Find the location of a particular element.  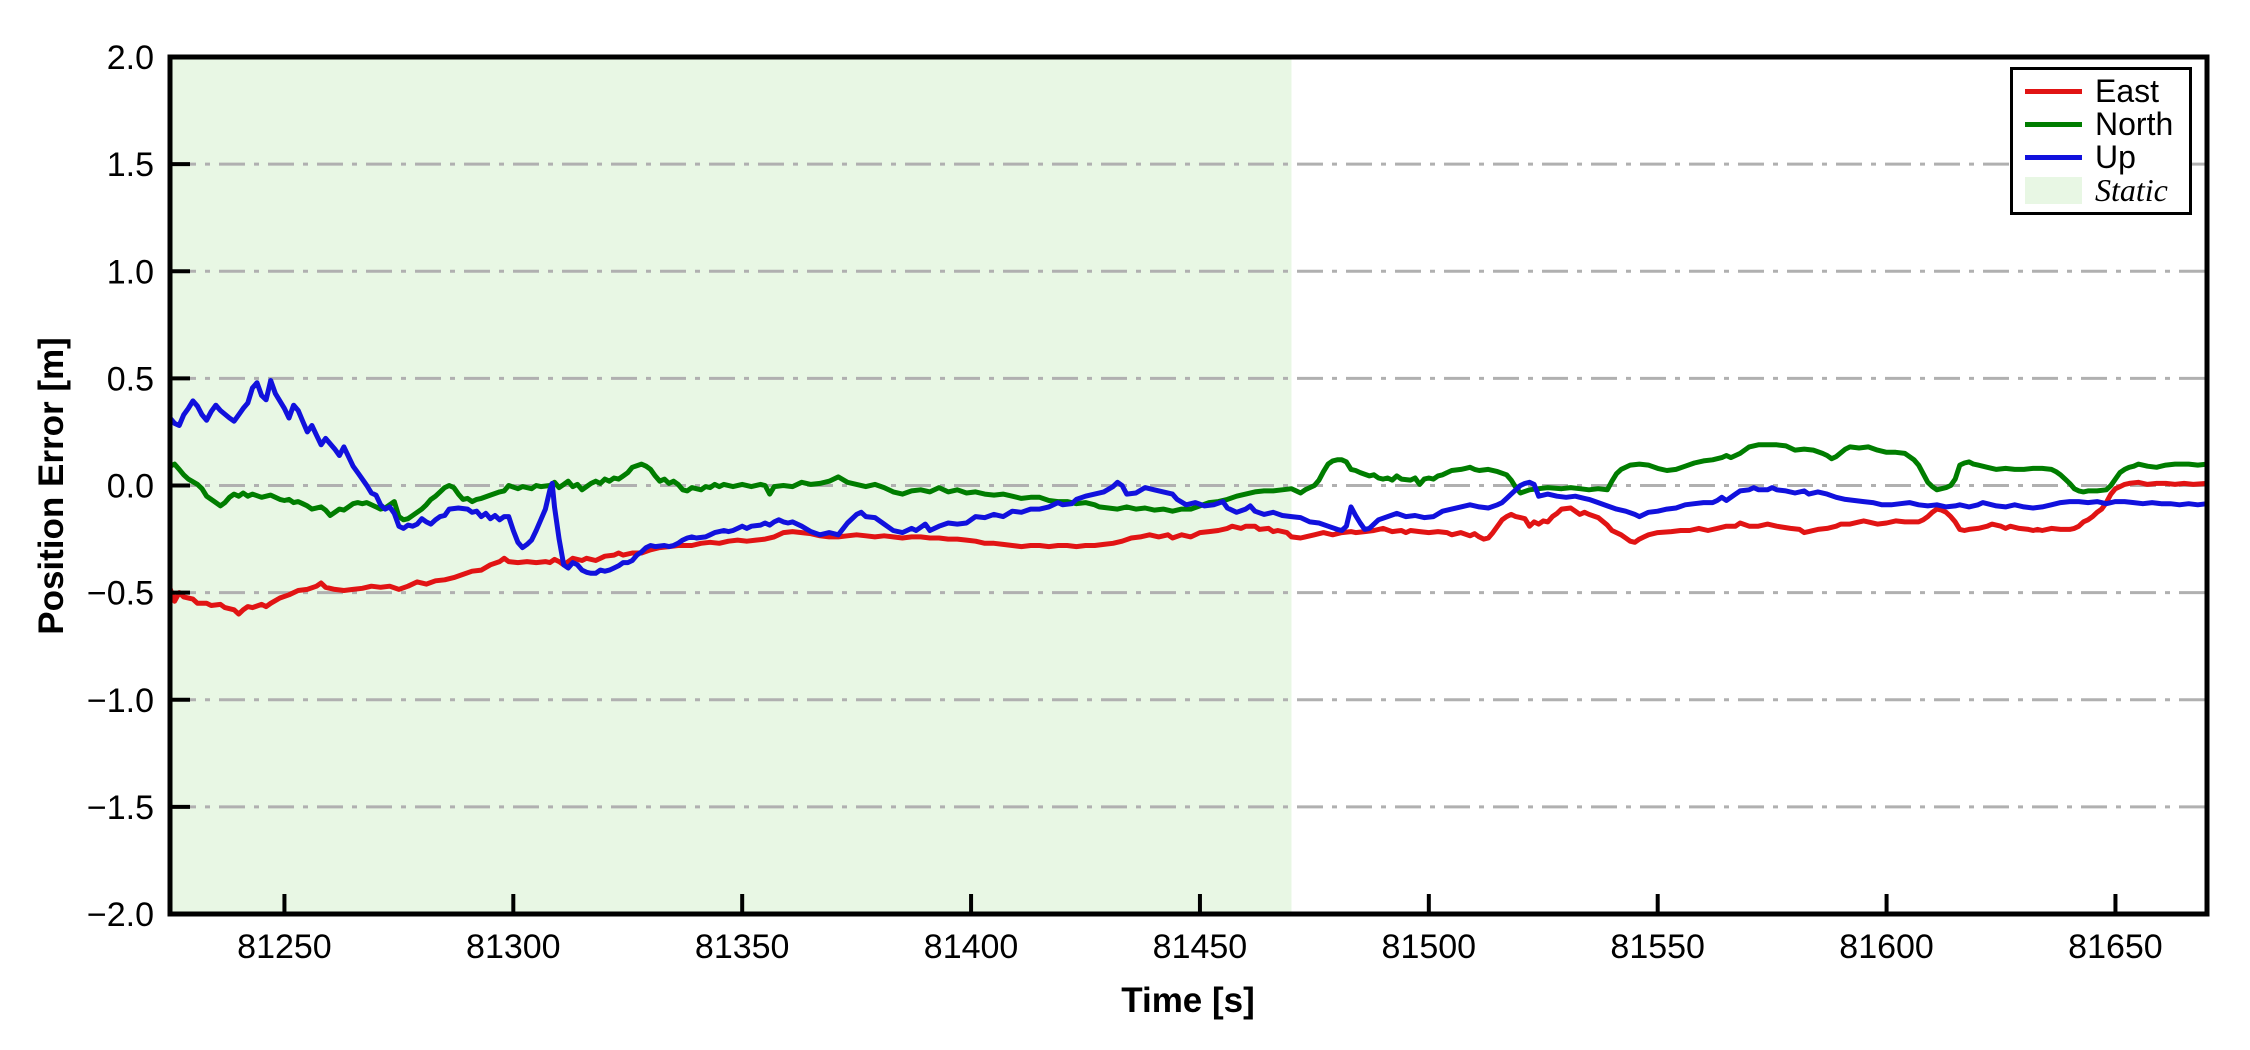

static-region-swatch is located at coordinates (2053, 190).